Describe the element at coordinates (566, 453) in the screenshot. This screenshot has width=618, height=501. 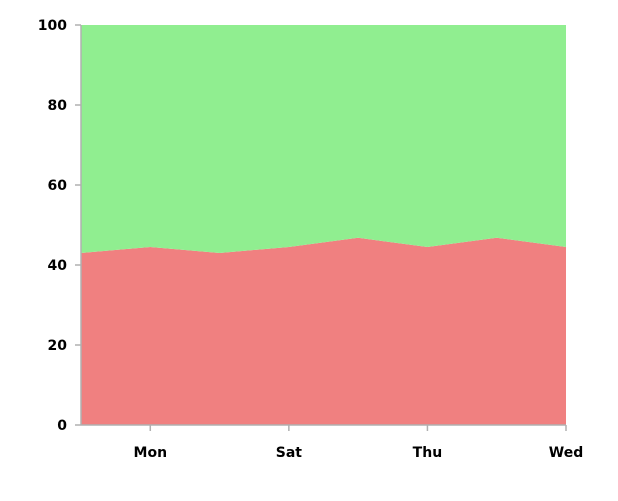
I see `x-tick-label: Wed` at that location.